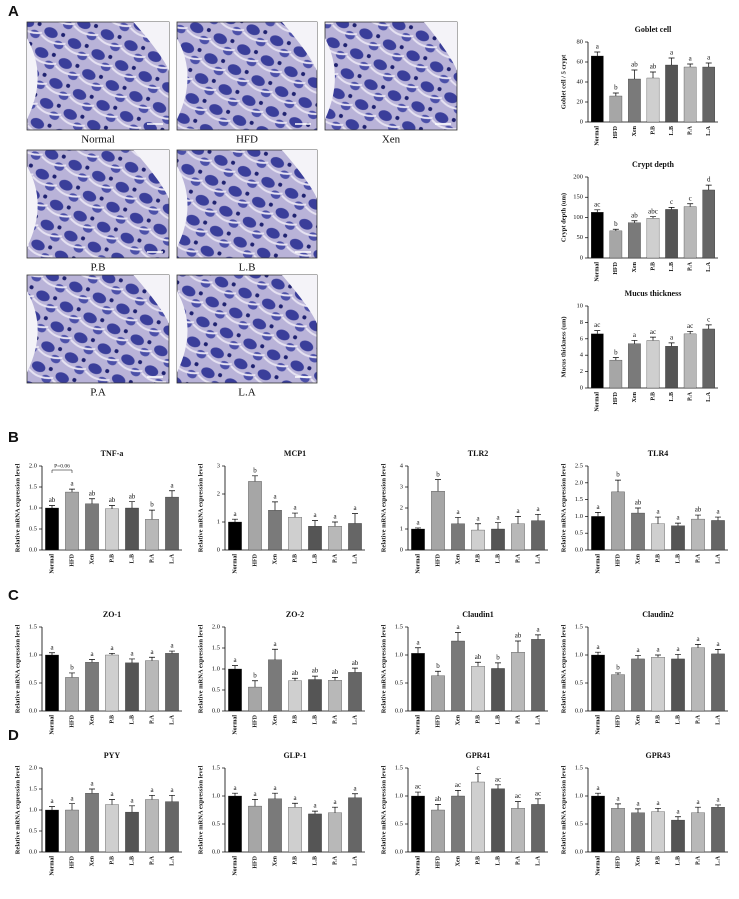 The image size is (739, 899). Describe the element at coordinates (13, 11) in the screenshot. I see `panel-label: A` at that location.